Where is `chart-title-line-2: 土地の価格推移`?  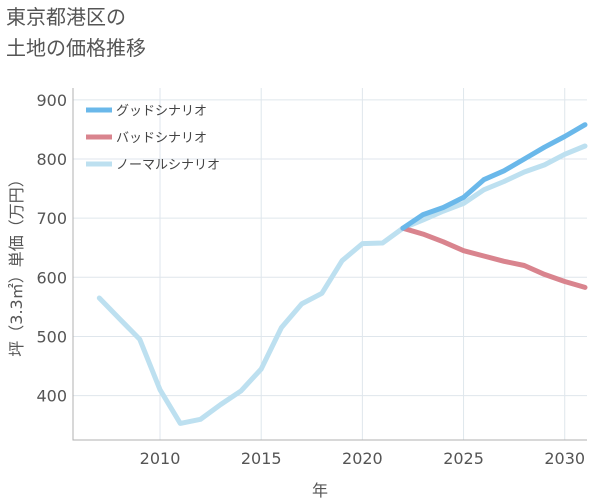
chart-title-line-2: 土地の価格推移 is located at coordinates (76, 48).